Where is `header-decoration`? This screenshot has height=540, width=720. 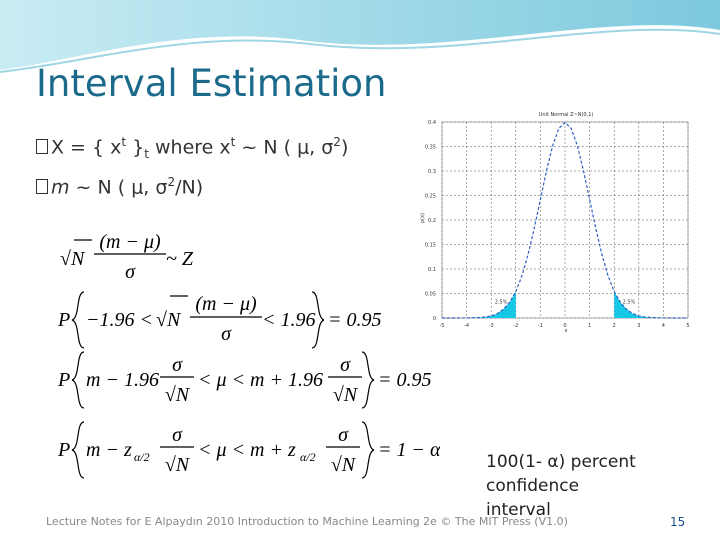 header-decoration is located at coordinates (360, 36).